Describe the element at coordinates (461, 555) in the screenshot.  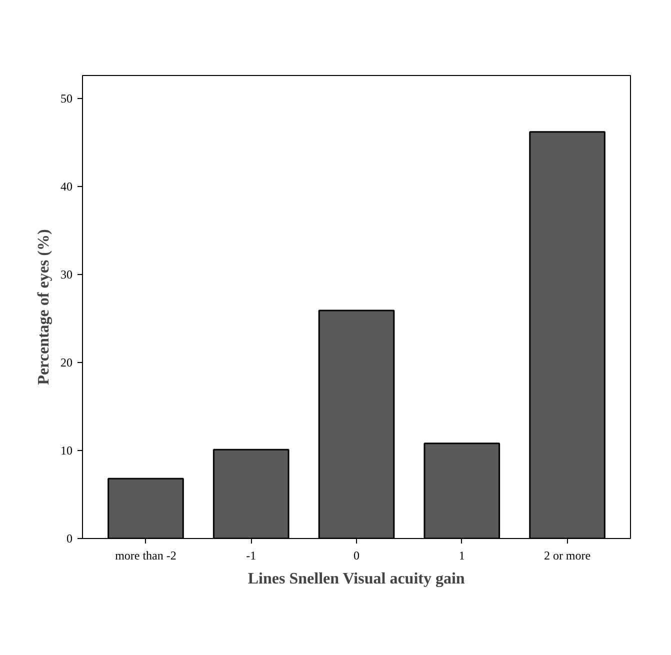
I see `x-tick-label: 1` at that location.